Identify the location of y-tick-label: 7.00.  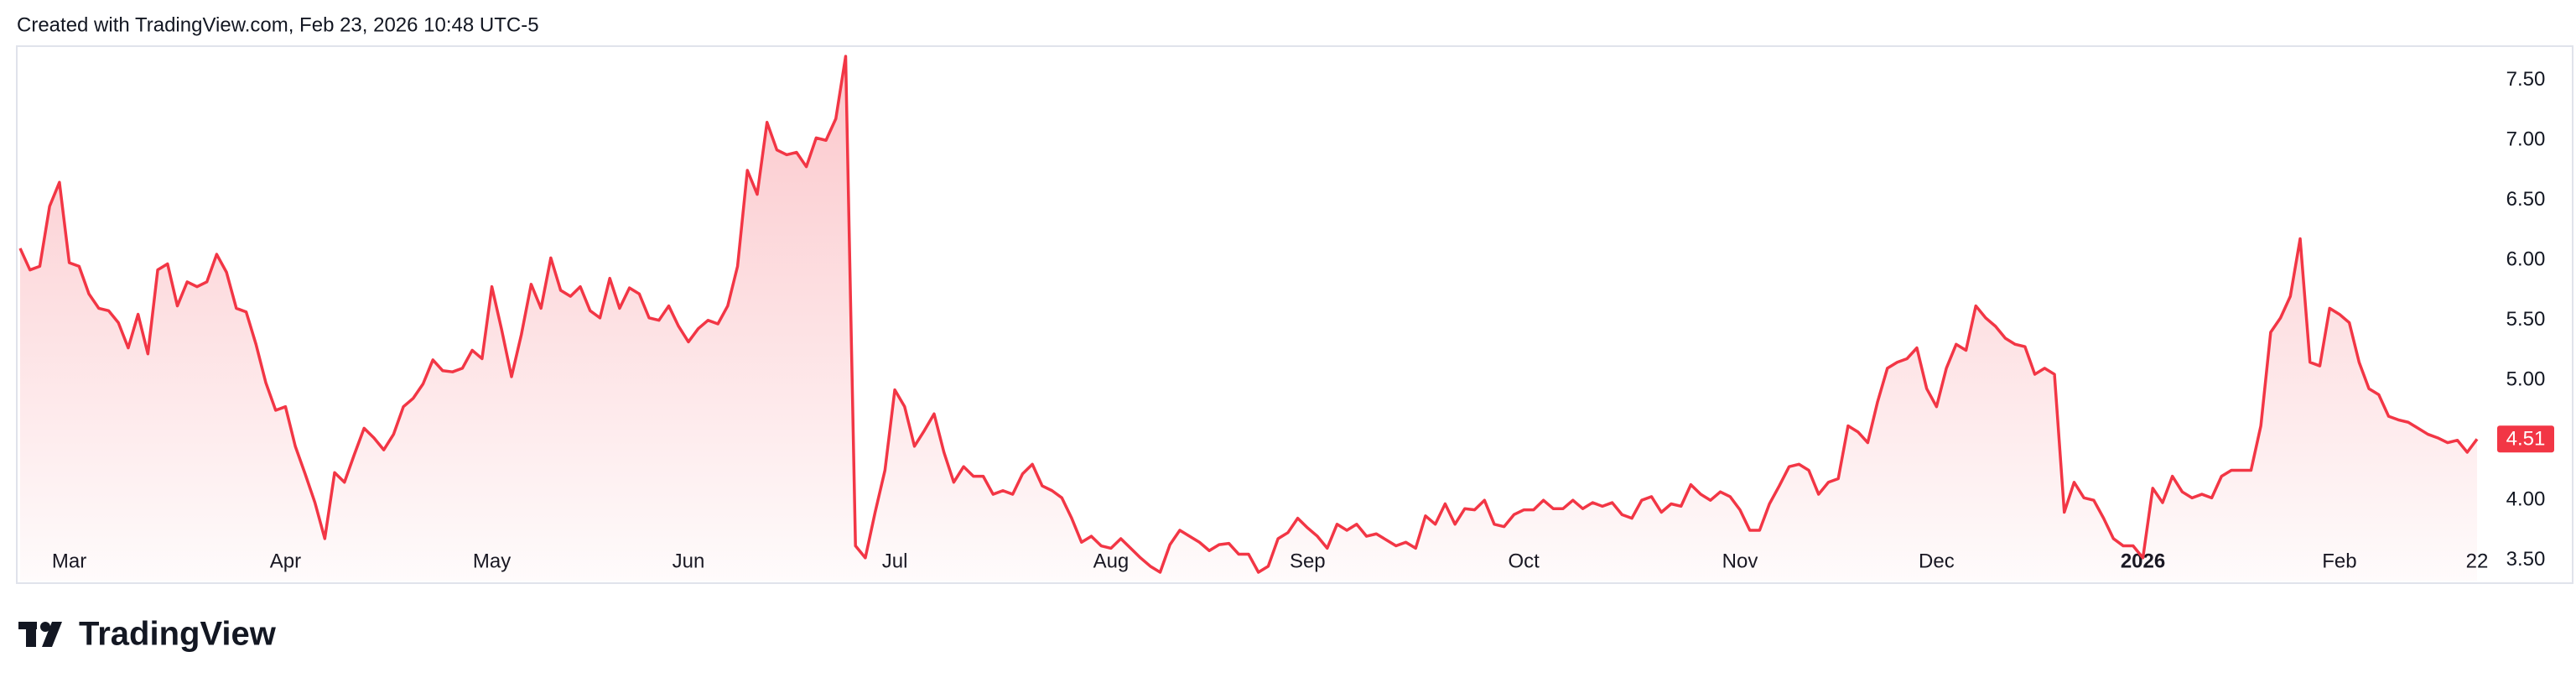
(2526, 139).